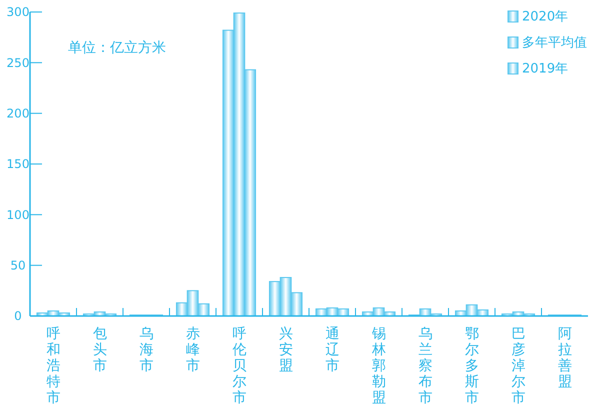 Image resolution: width=590 pixels, height=404 pixels. Describe the element at coordinates (18, 215) in the screenshot. I see `y-tick-label: 100` at that location.